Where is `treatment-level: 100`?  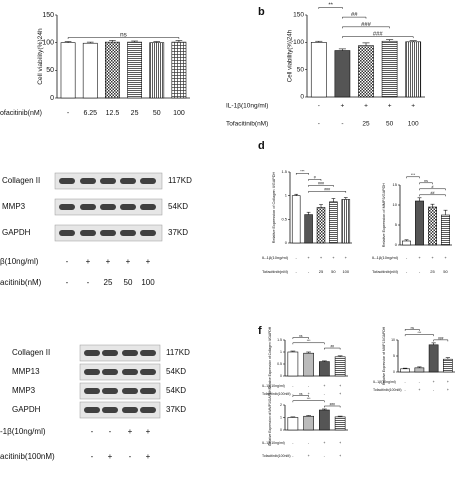
treatment-level: 100 is located at coordinates (148, 282).